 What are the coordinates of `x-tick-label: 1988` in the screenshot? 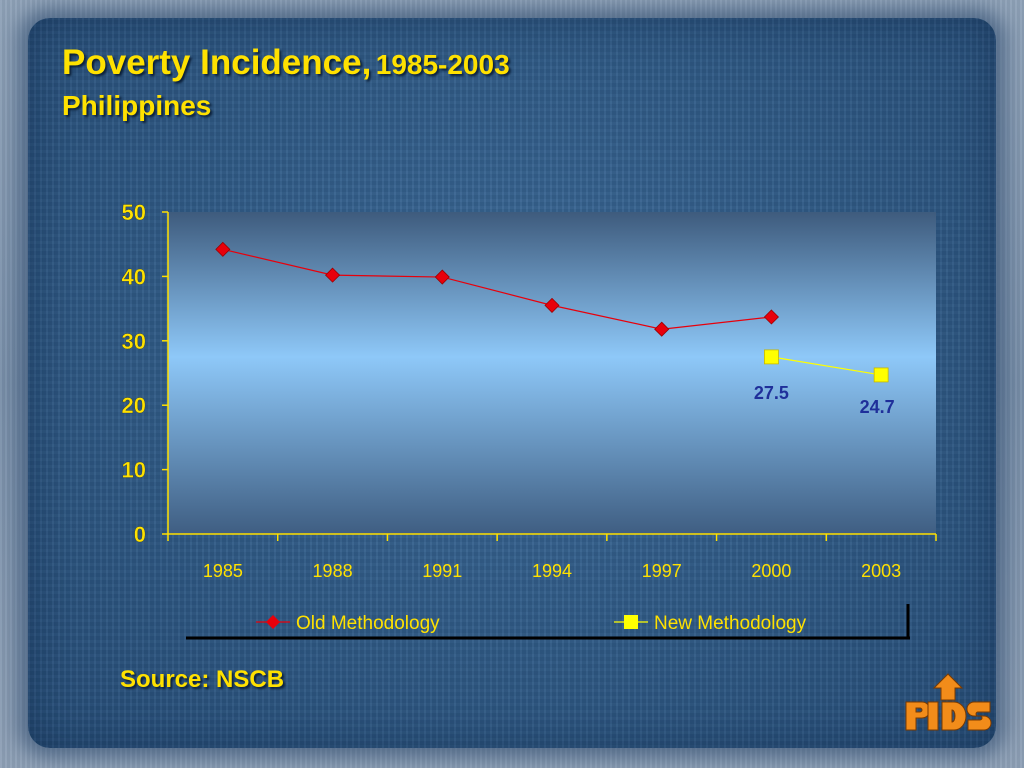 It's located at (333, 571).